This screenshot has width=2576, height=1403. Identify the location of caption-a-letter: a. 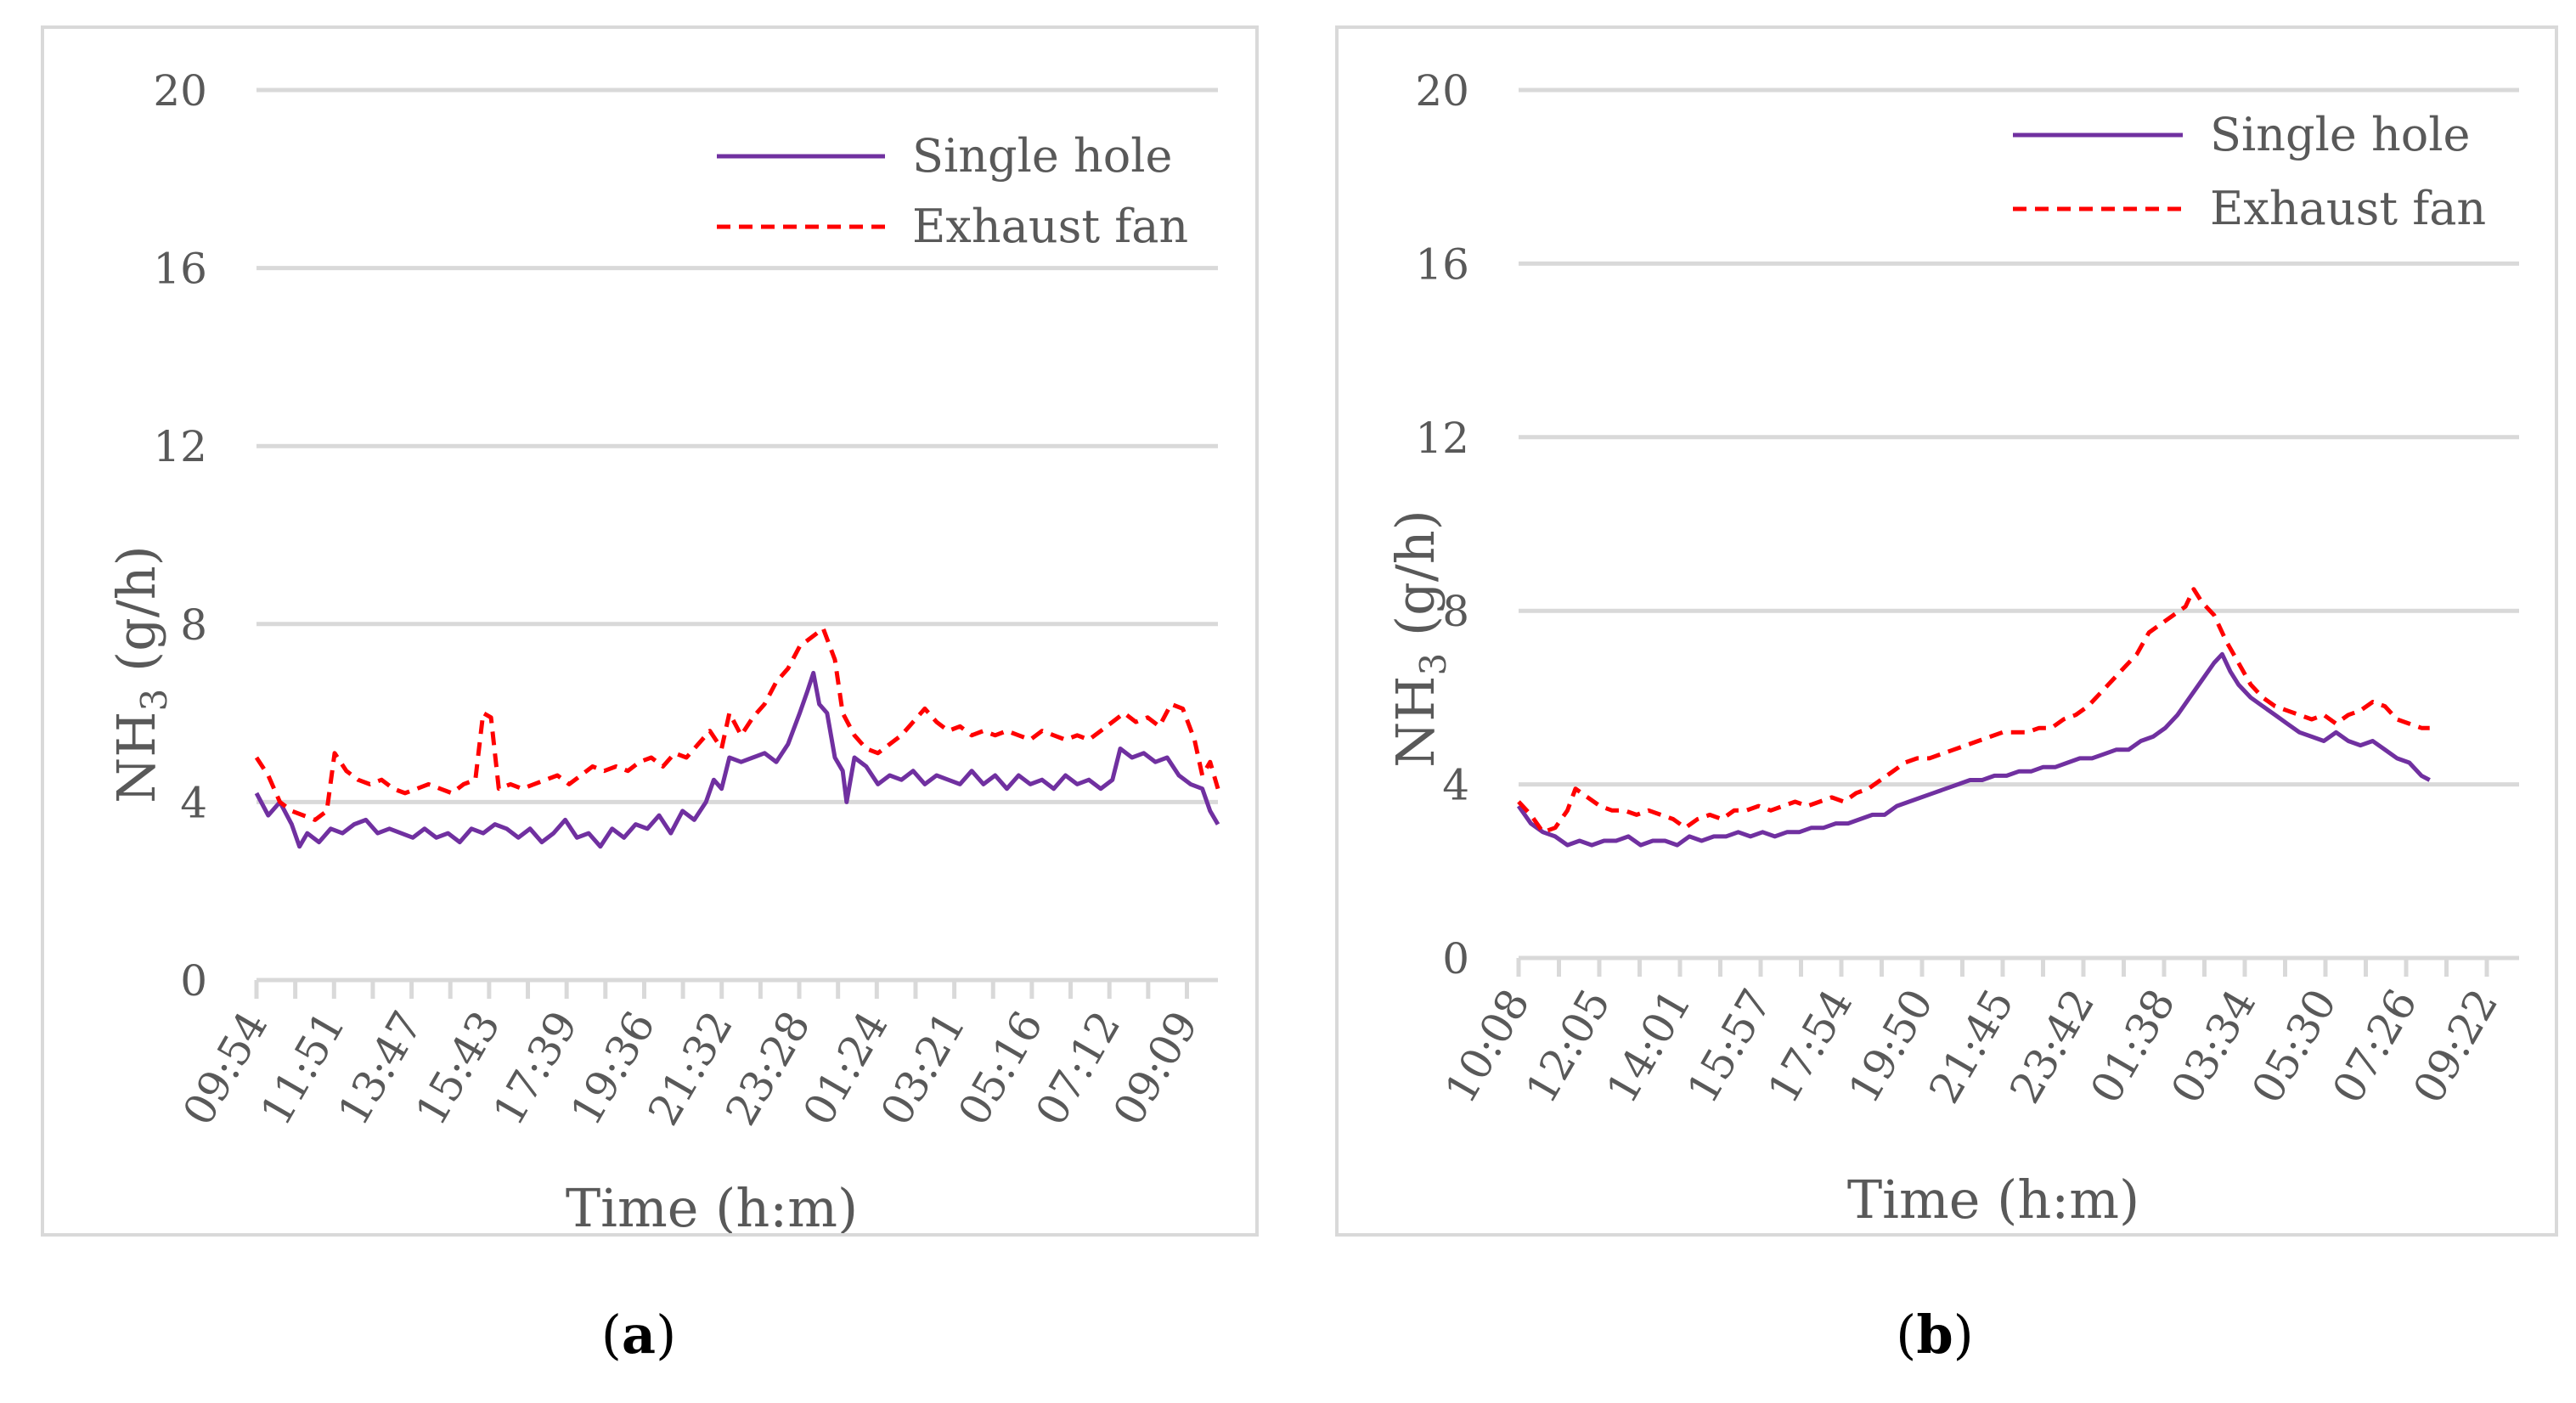
(639, 1335).